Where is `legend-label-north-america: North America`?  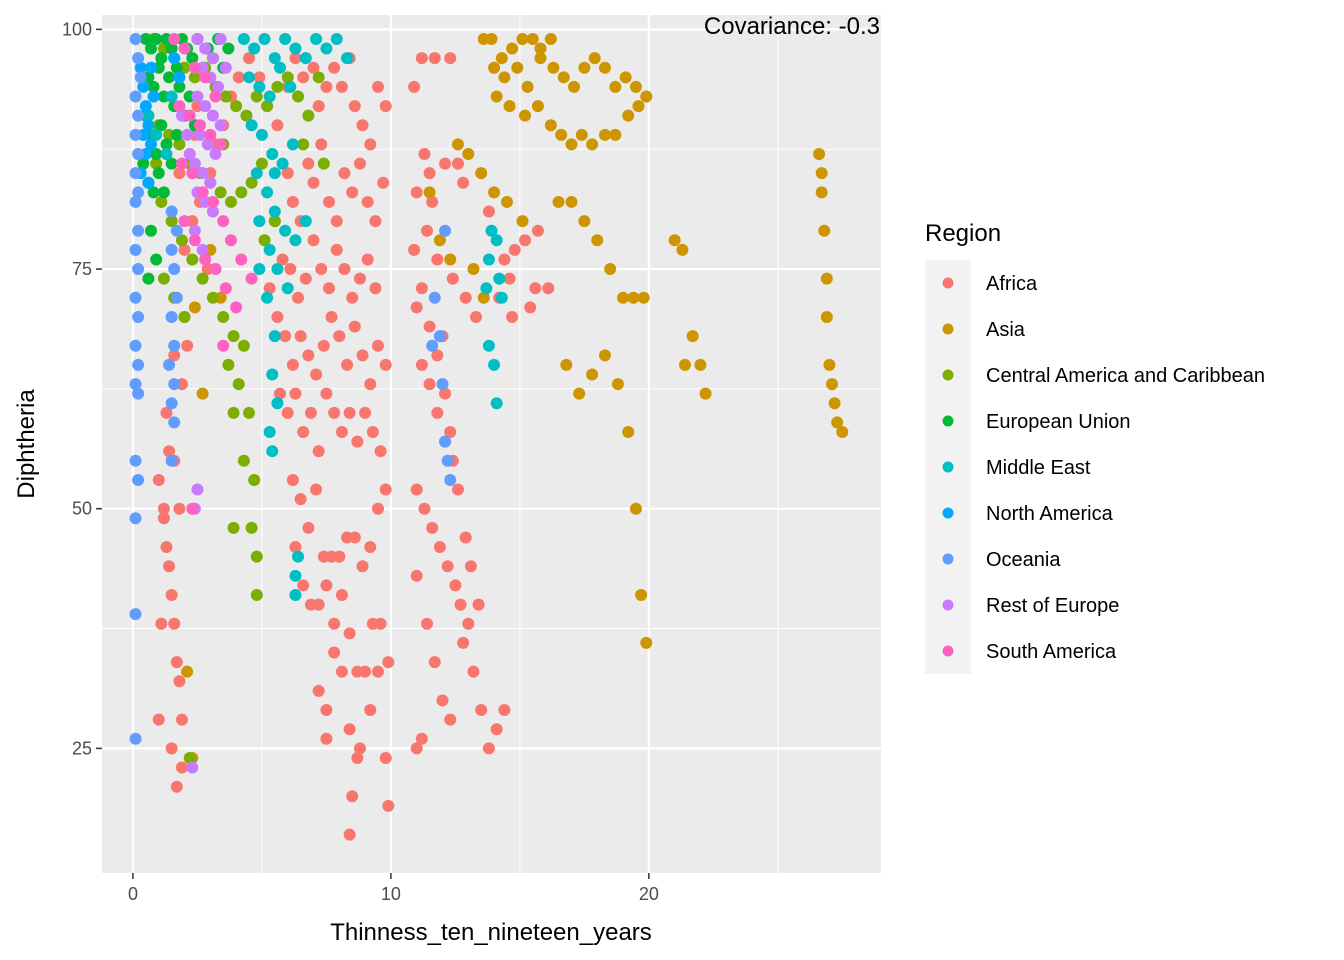
legend-label-north-america: North America is located at coordinates (1050, 514).